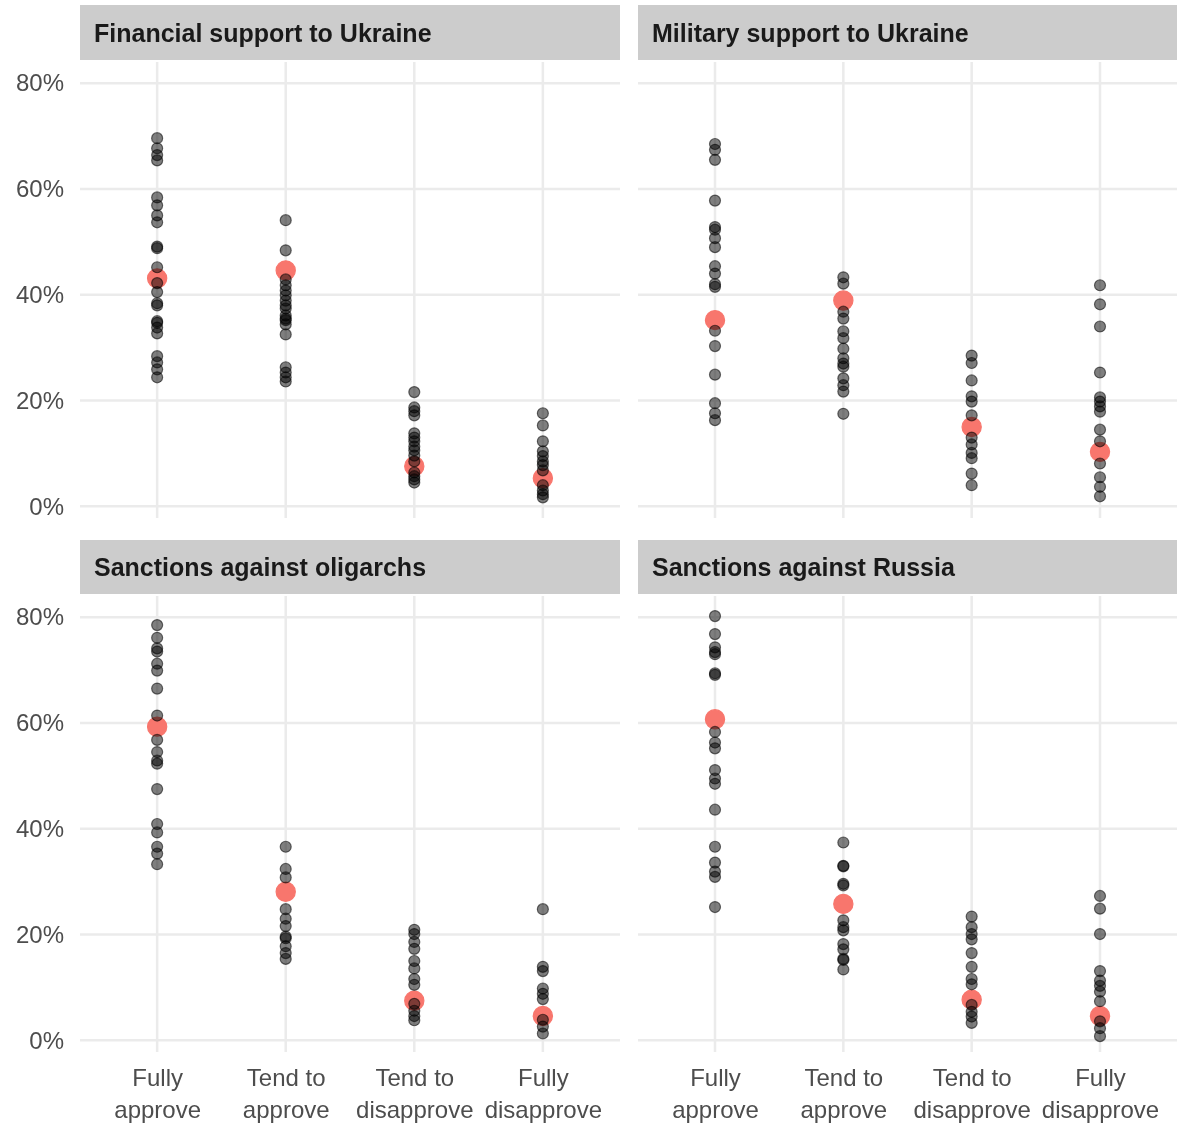  What do you see at coordinates (263, 32) in the screenshot?
I see `chart-title: Financial support to Ukraine` at bounding box center [263, 32].